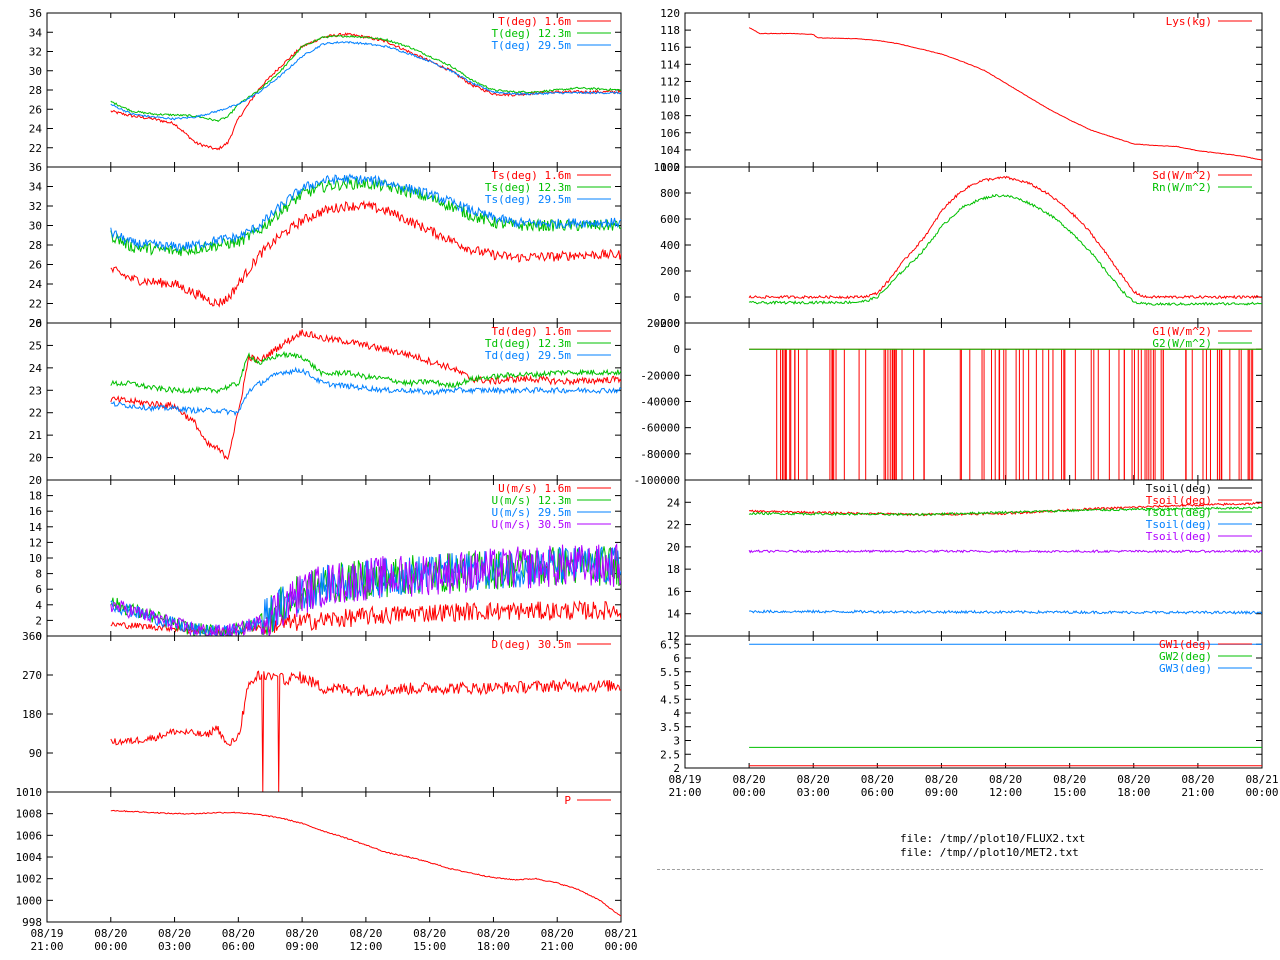  Describe the element at coordinates (1182, 343) in the screenshot. I see `legend-label: G2(W/m^2)` at that location.